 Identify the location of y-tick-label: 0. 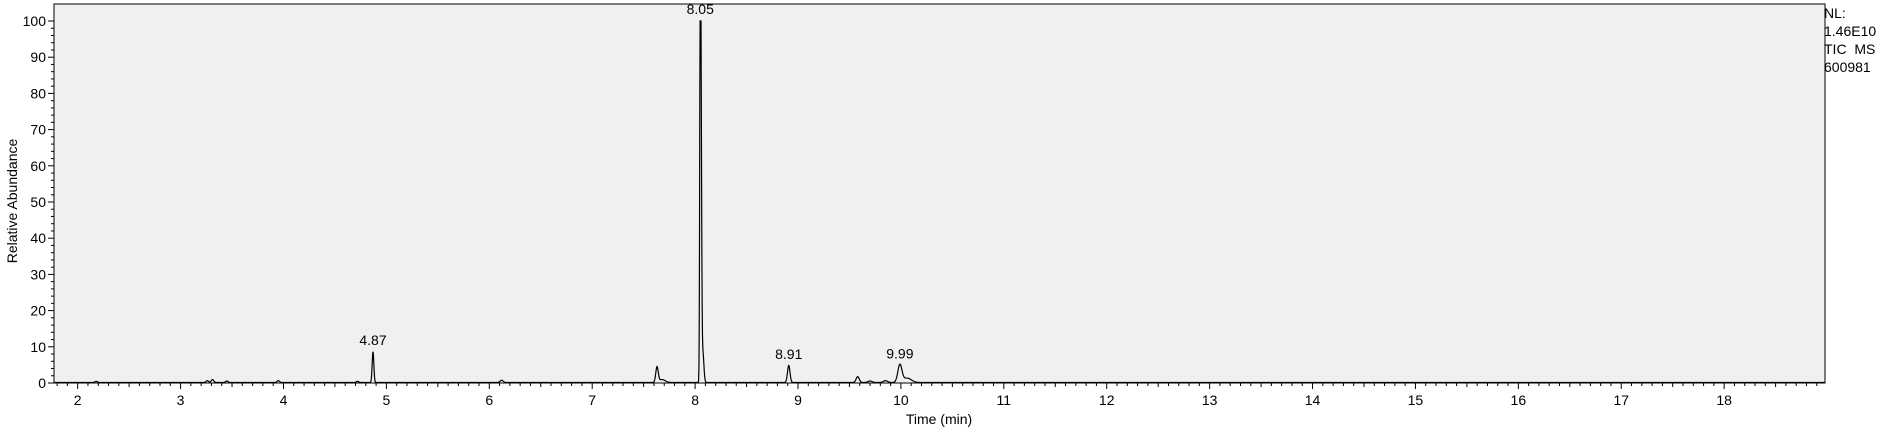
(42, 383).